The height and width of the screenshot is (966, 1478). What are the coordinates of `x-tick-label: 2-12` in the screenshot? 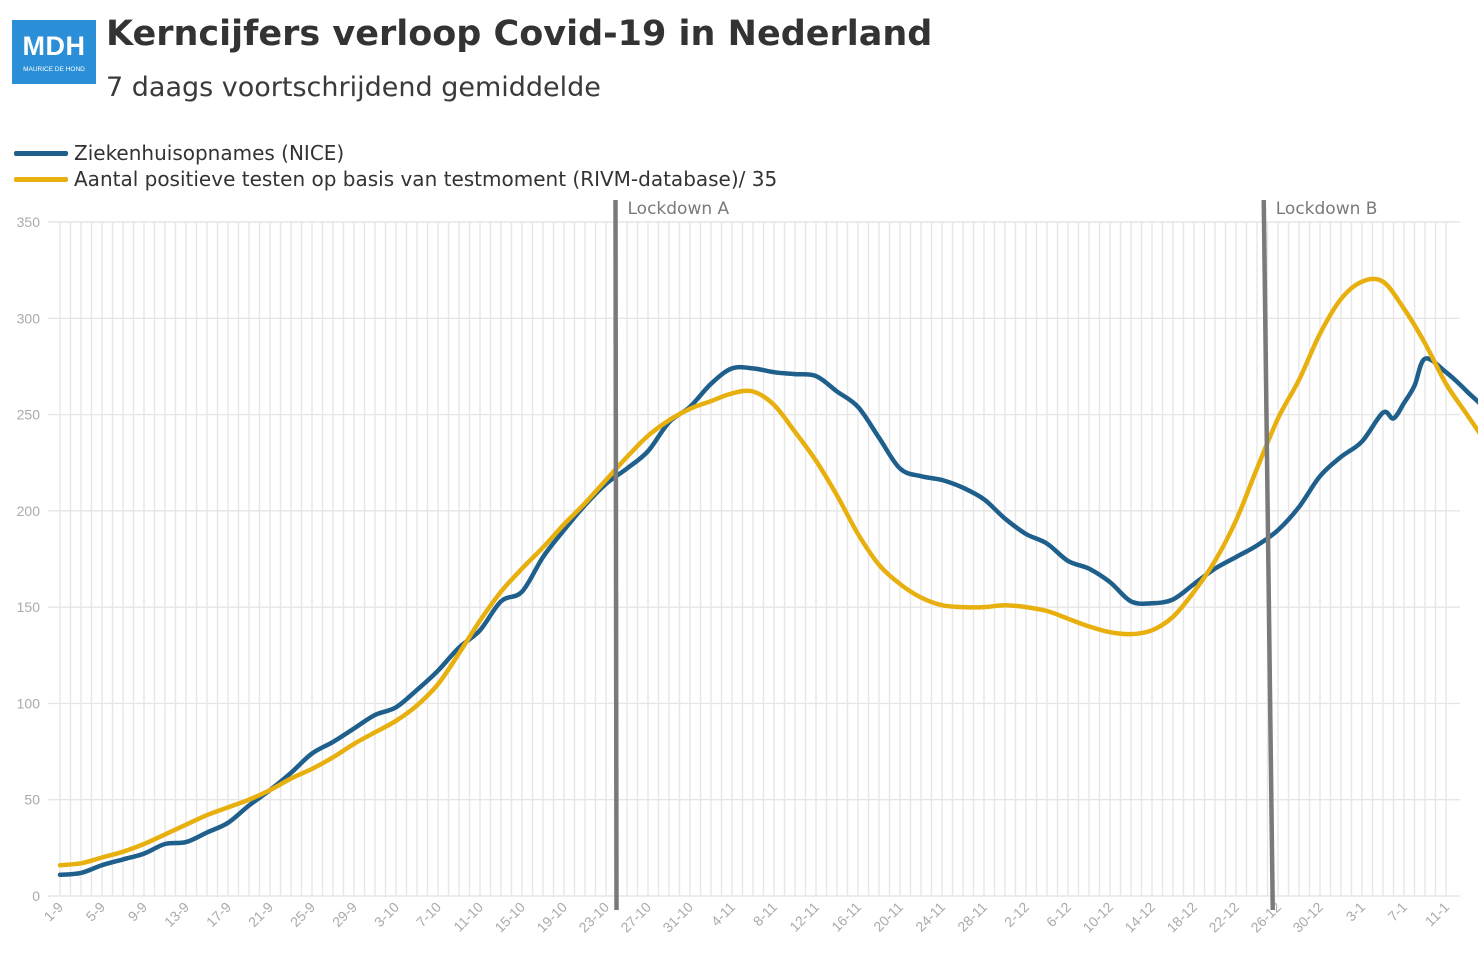 It's located at (1016, 914).